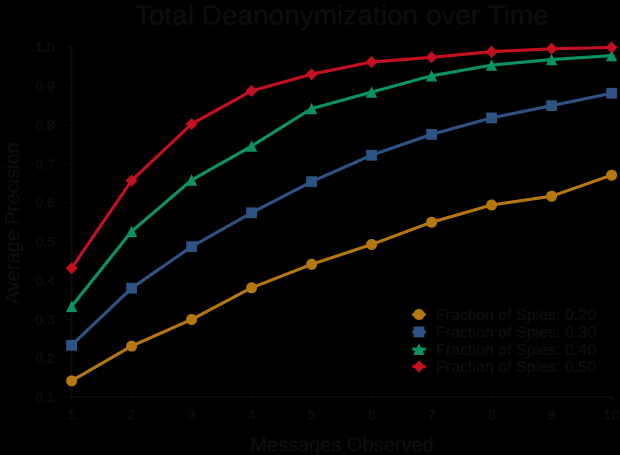  Describe the element at coordinates (72, 415) in the screenshot. I see `svg-text: 1` at that location.